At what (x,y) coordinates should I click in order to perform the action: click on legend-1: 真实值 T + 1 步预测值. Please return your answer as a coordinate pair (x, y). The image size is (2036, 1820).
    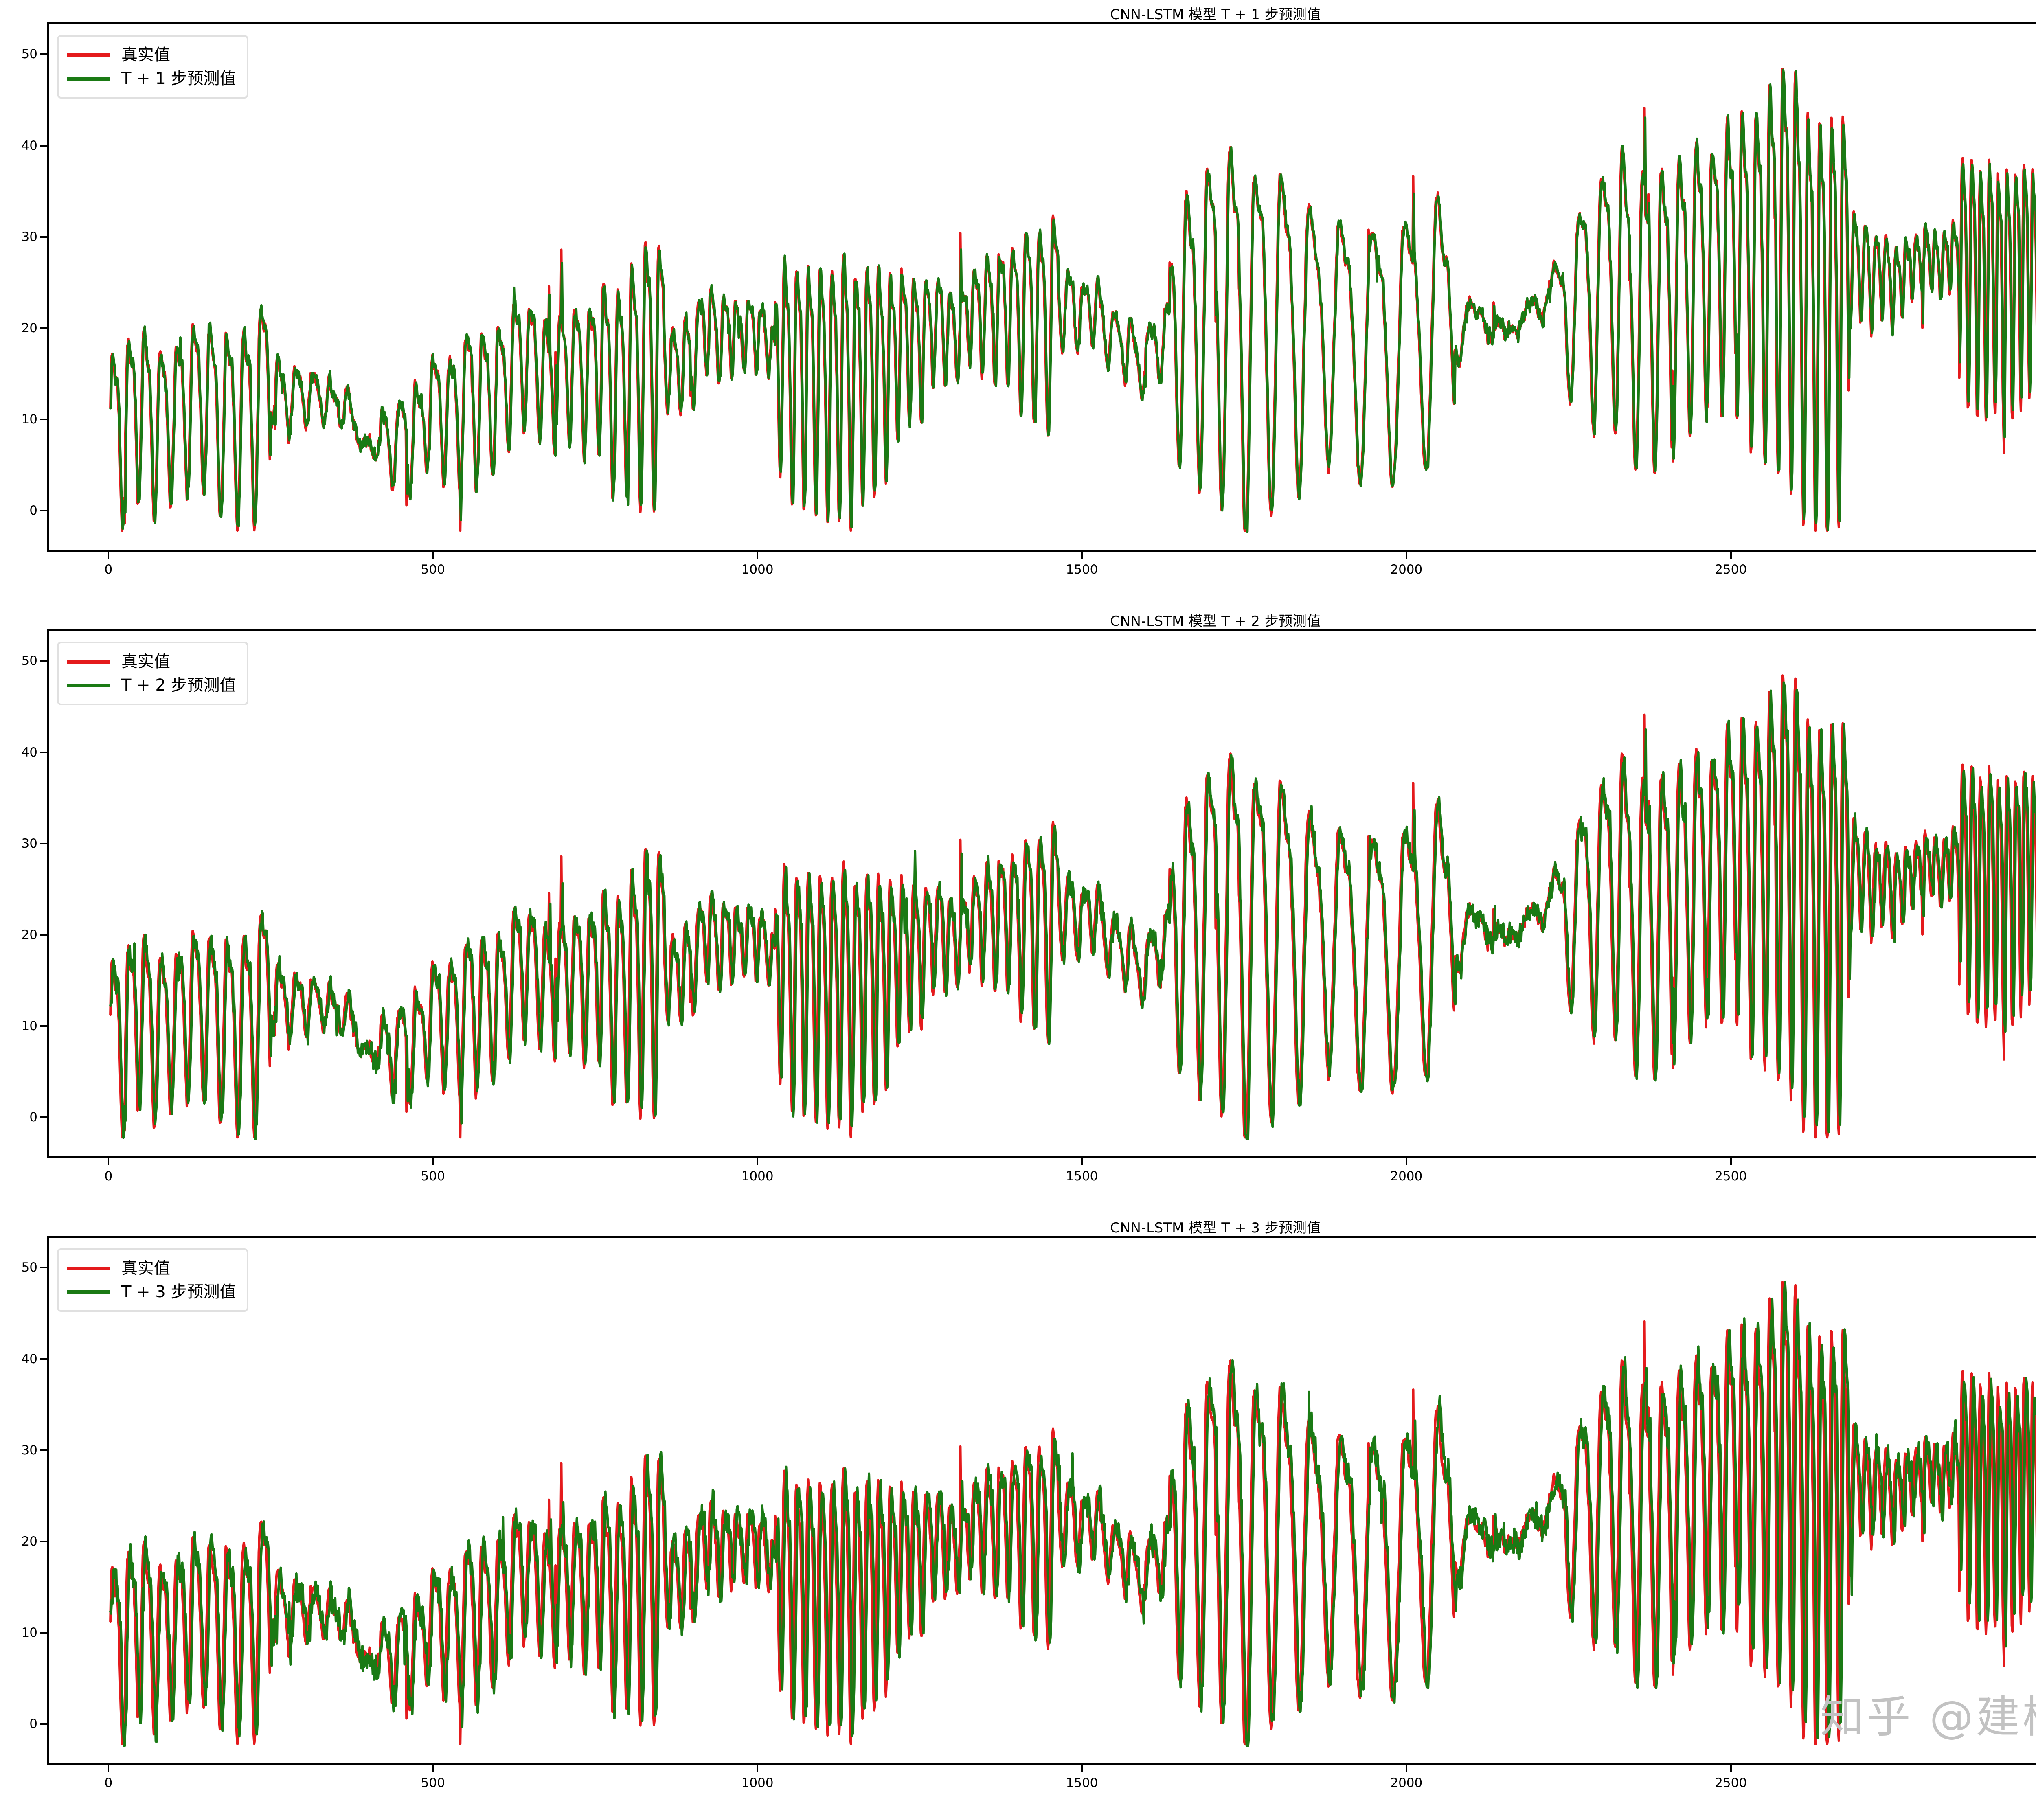
    Looking at the image, I should click on (153, 67).